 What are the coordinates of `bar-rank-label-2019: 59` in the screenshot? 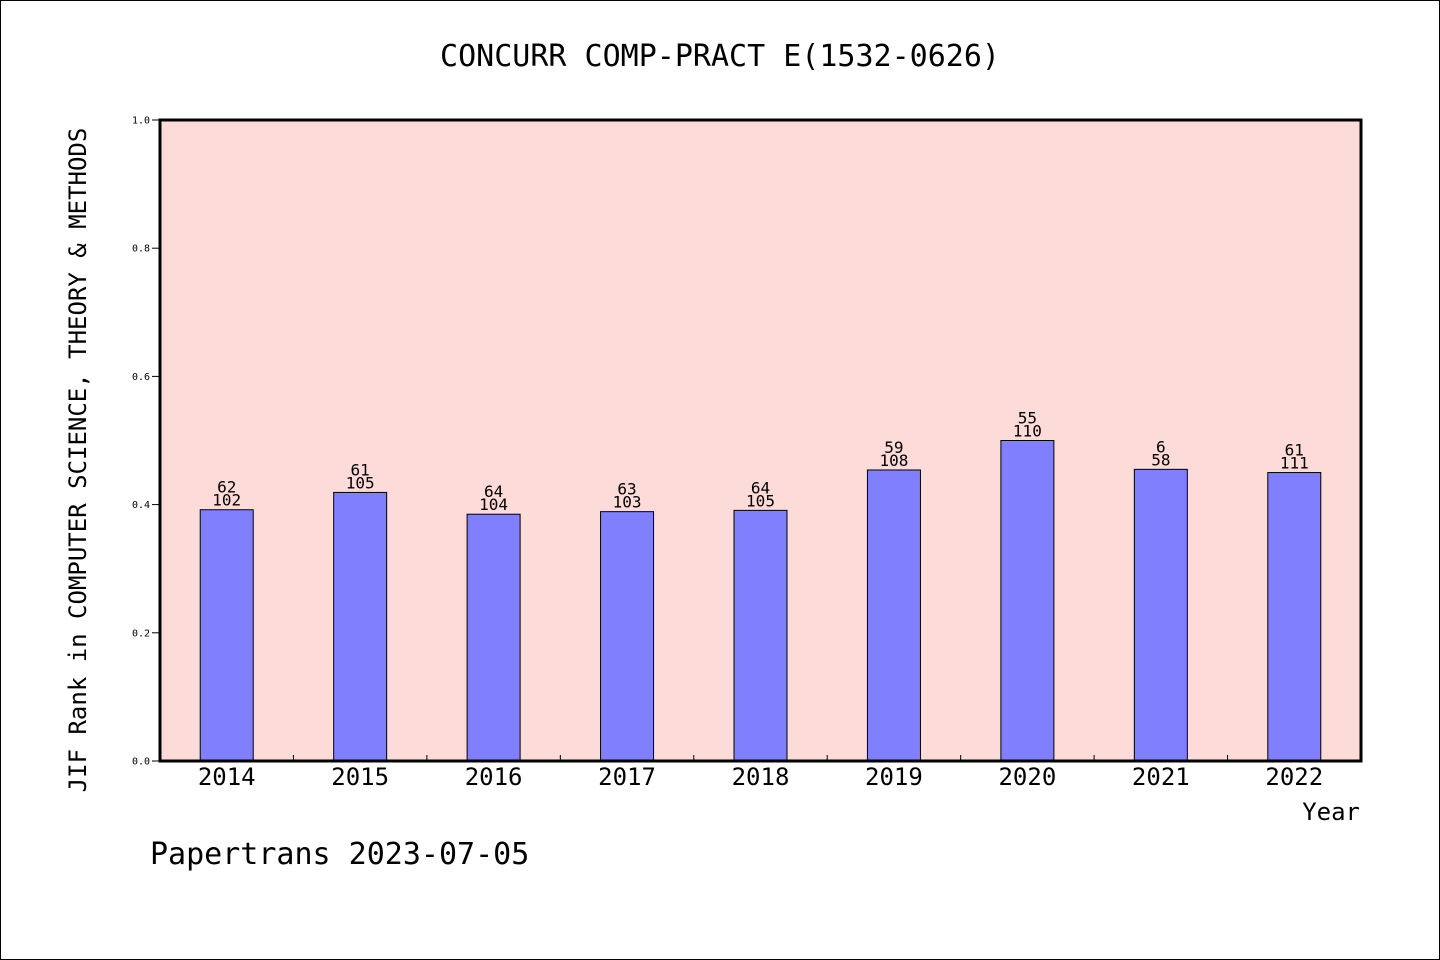 It's located at (893, 447).